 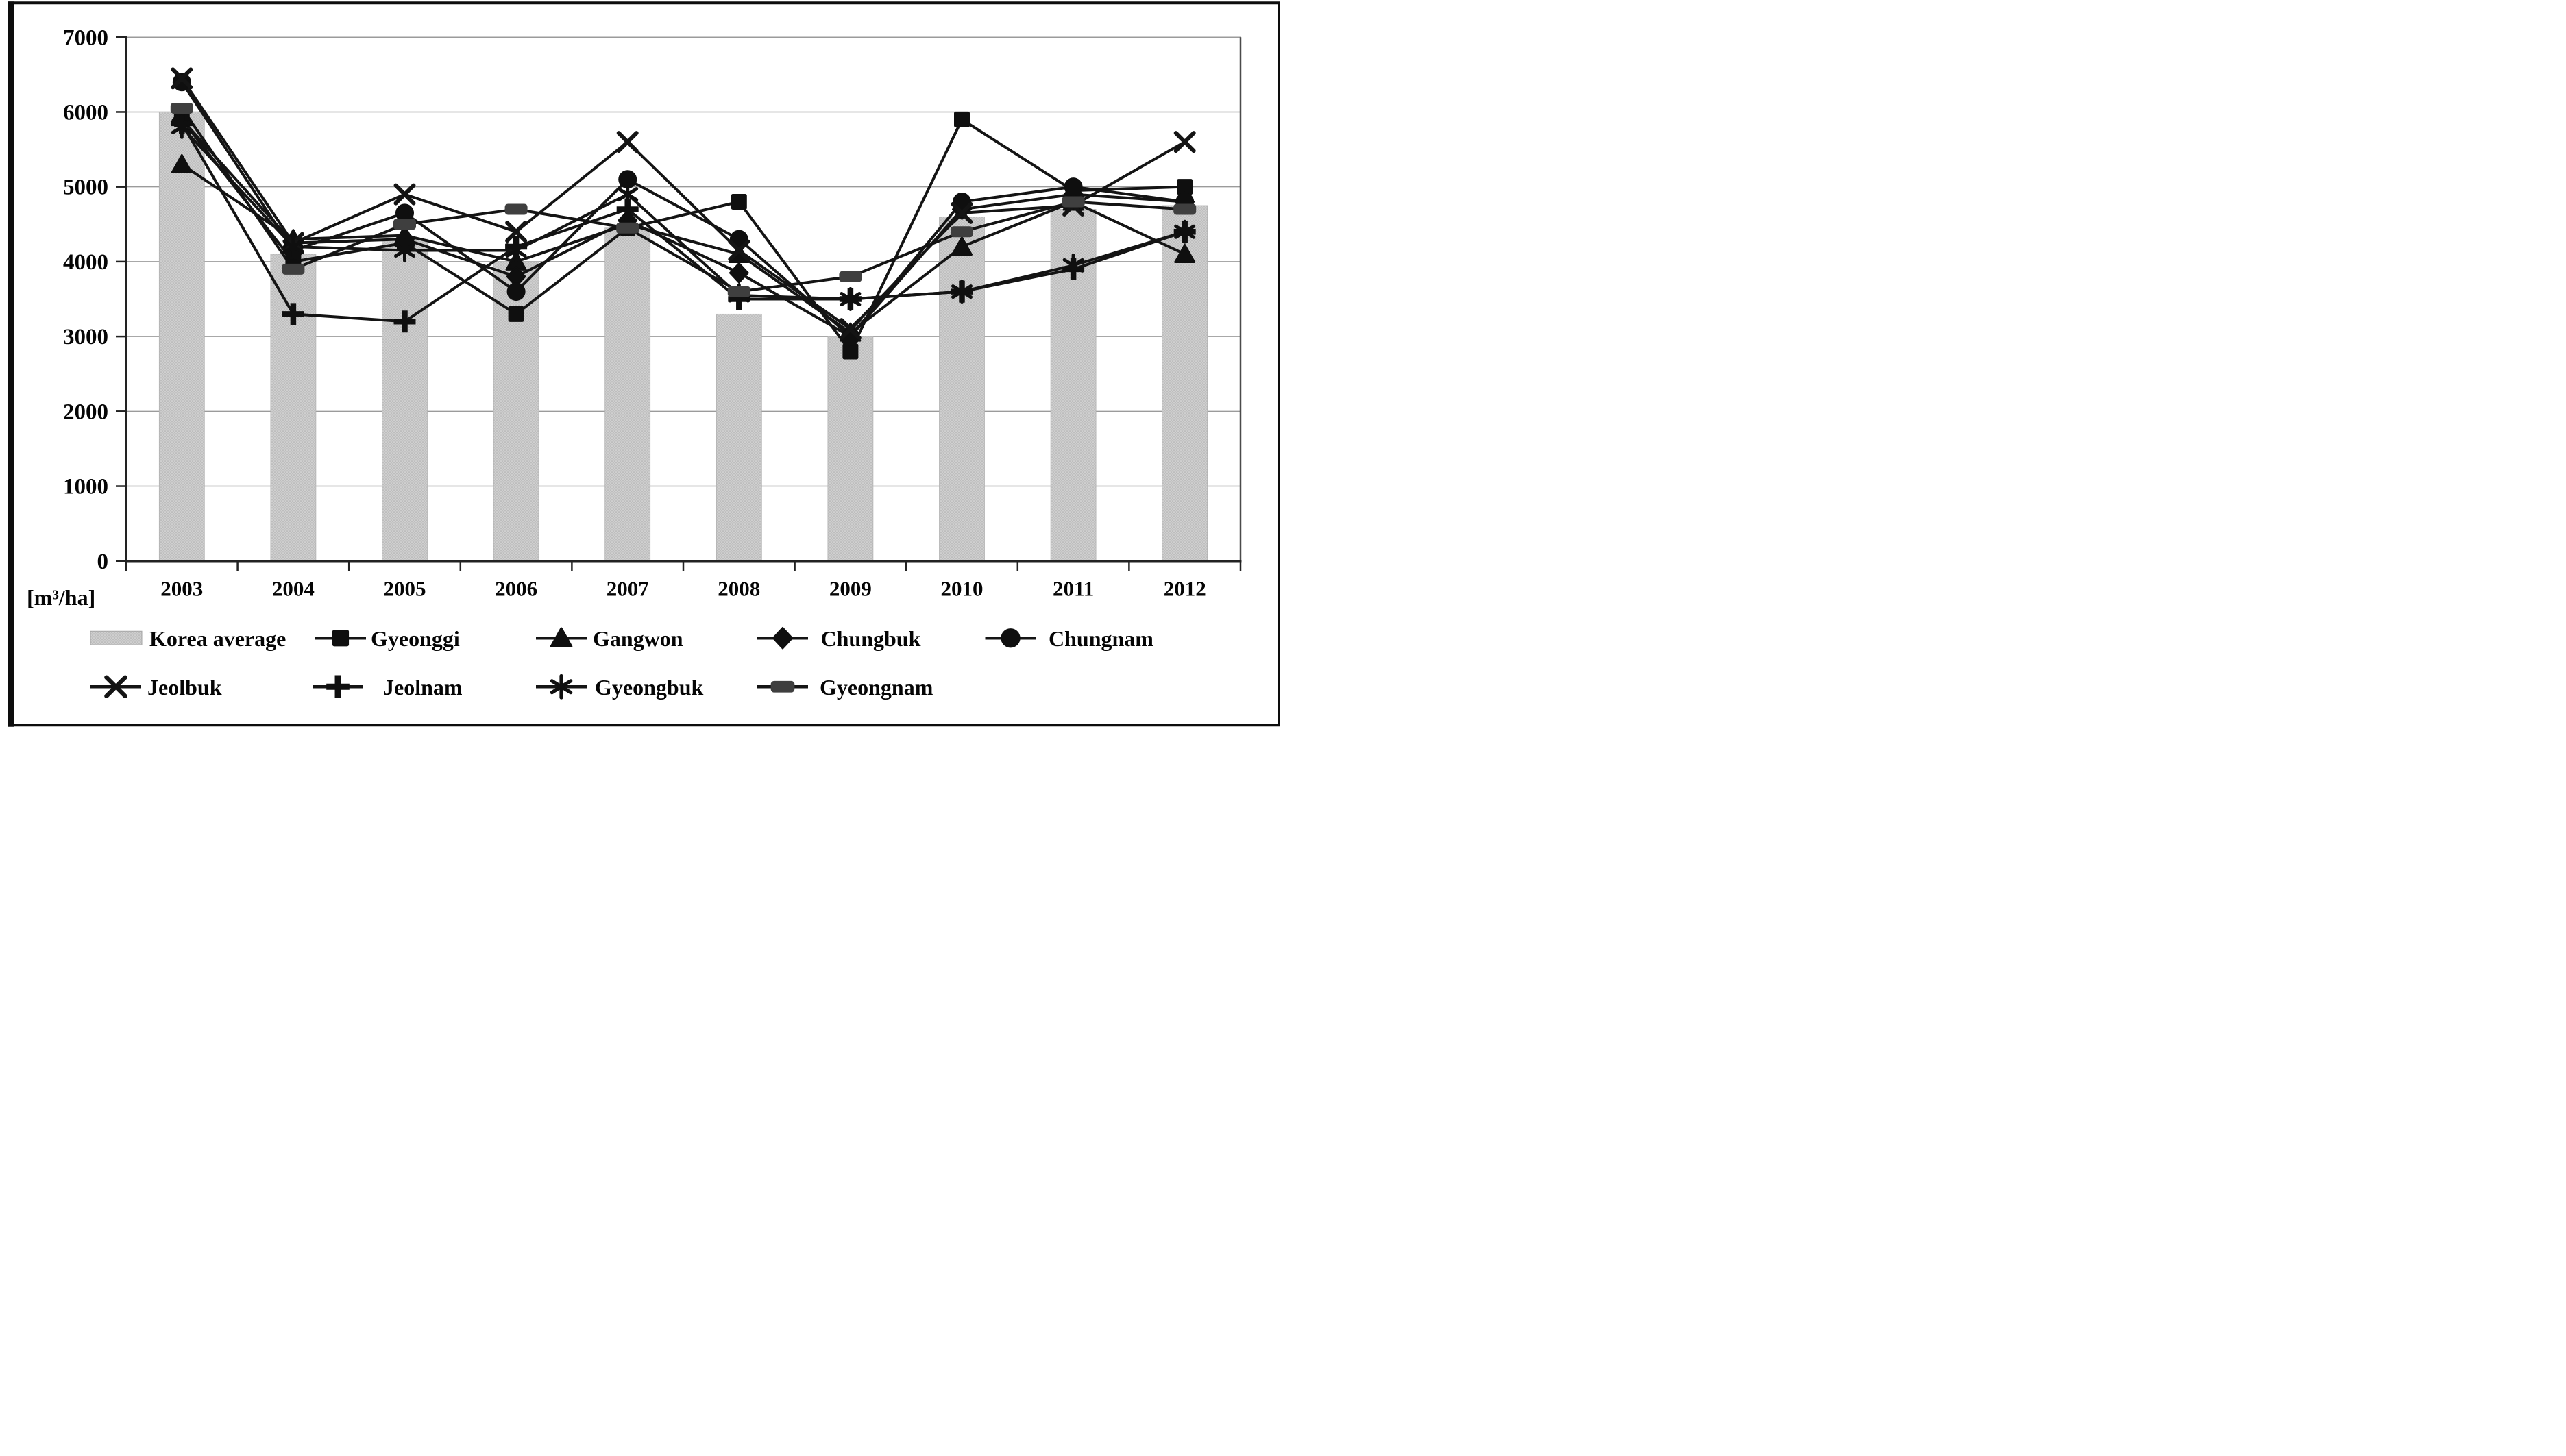 I want to click on marker-jeolbuk-2006, so click(x=516, y=232).